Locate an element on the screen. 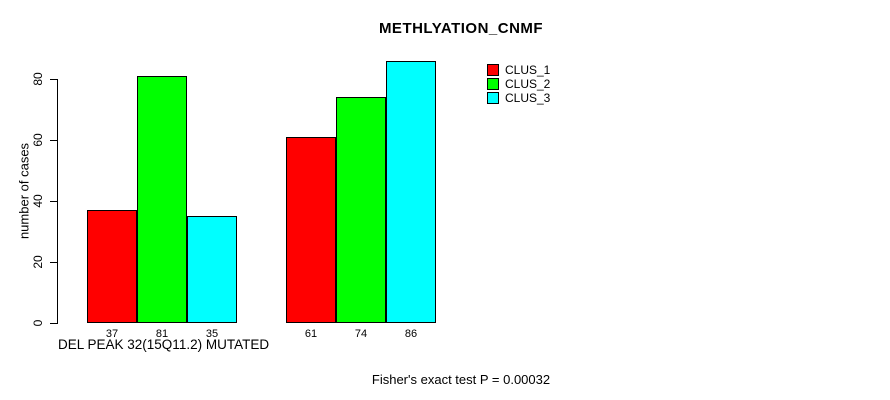 Image resolution: width=890 pixels, height=400 pixels. y-axis-label: number of cases is located at coordinates (24, 191).